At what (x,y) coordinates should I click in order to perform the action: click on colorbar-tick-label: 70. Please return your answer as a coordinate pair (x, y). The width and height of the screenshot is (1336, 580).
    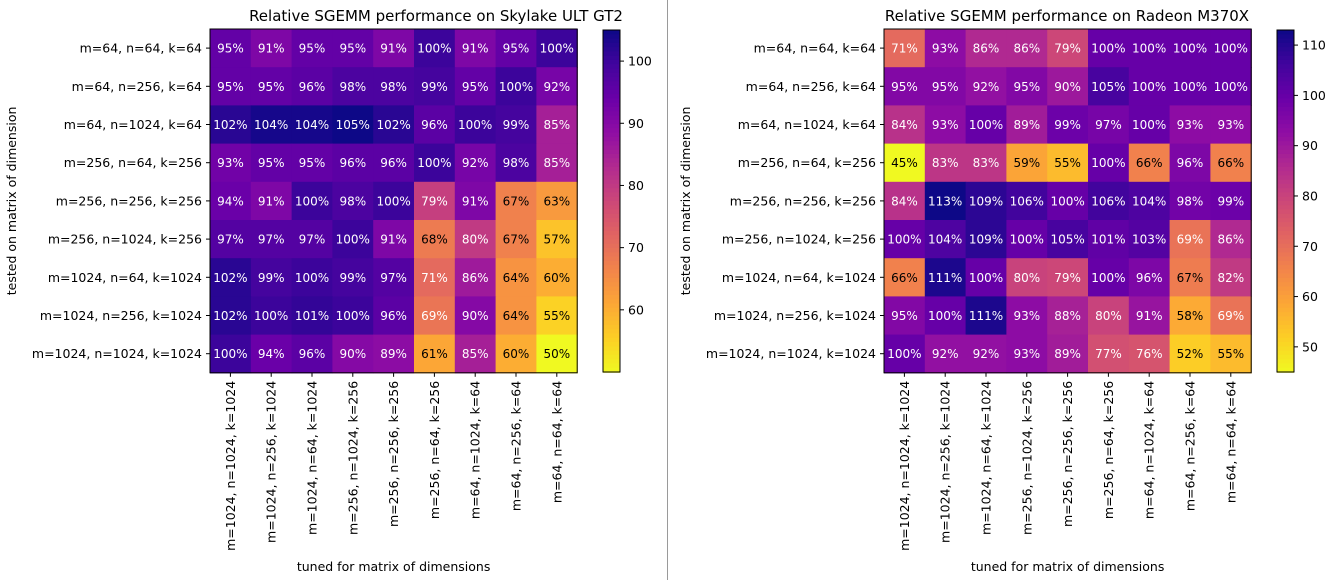
    Looking at the image, I should click on (1310, 246).